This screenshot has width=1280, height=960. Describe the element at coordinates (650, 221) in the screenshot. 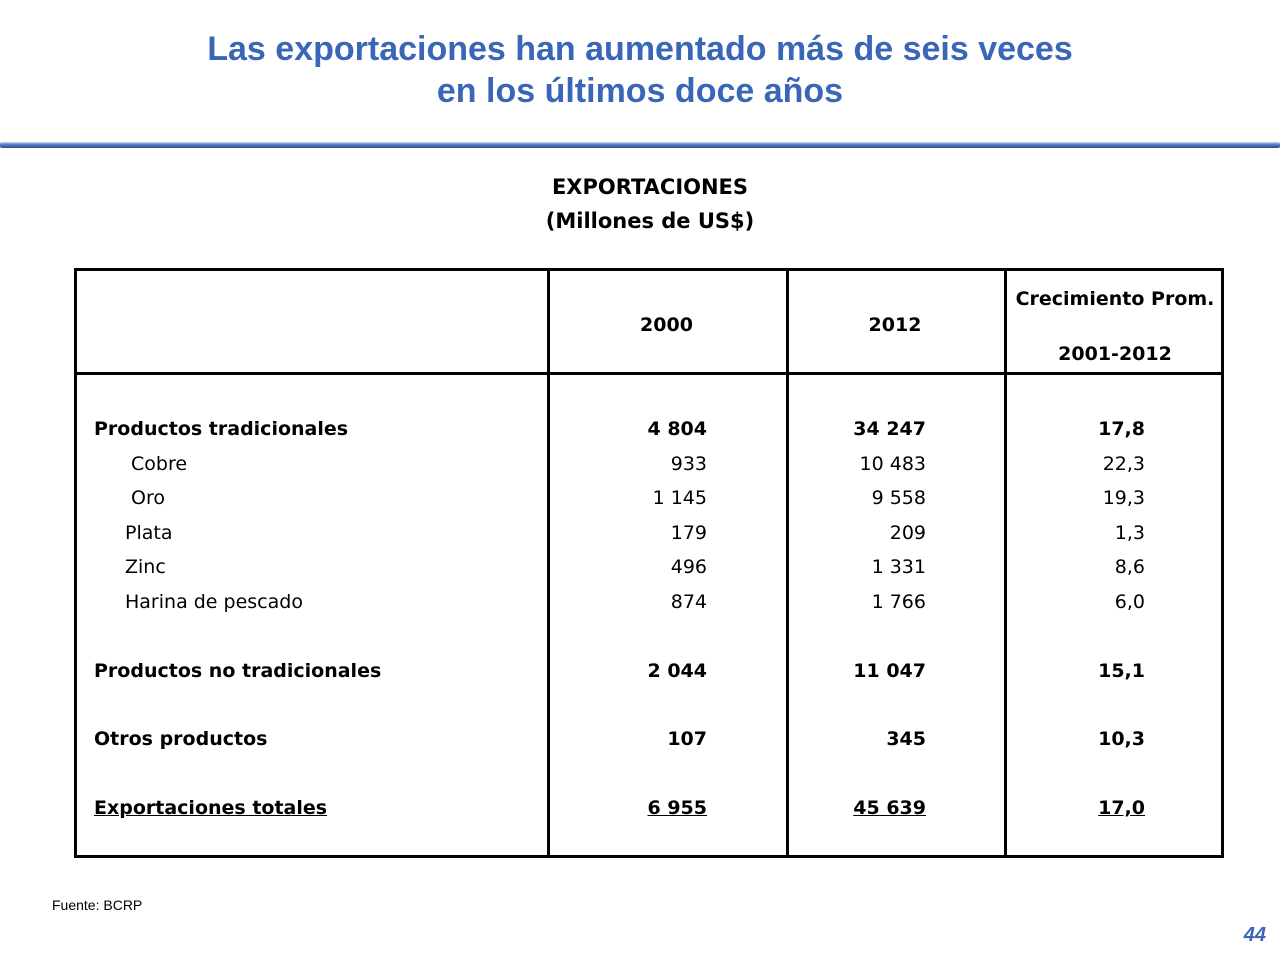

I see `table-heading-units: (Millones de US$)` at that location.